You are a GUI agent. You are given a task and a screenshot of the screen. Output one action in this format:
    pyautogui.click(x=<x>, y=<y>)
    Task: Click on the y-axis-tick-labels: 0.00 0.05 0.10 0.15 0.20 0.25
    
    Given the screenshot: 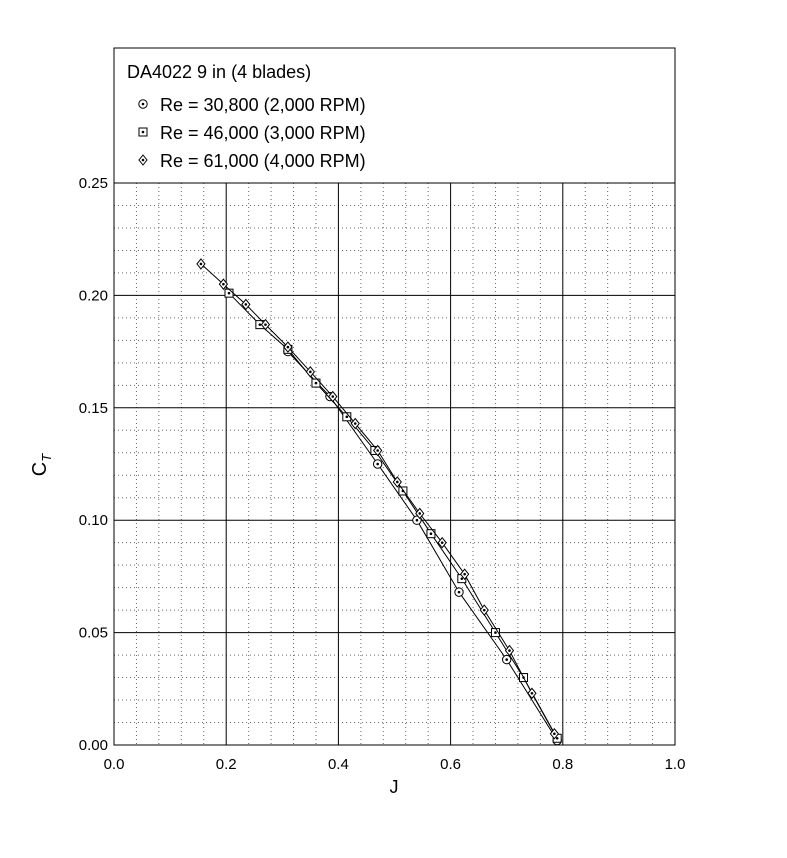 What is the action you would take?
    pyautogui.click(x=93, y=464)
    